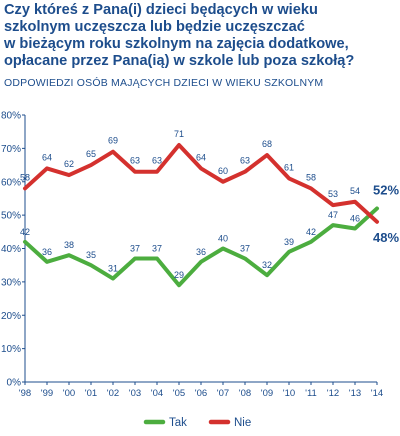 The height and width of the screenshot is (436, 400). What do you see at coordinates (179, 275) in the screenshot?
I see `data-label-tak: 29` at bounding box center [179, 275].